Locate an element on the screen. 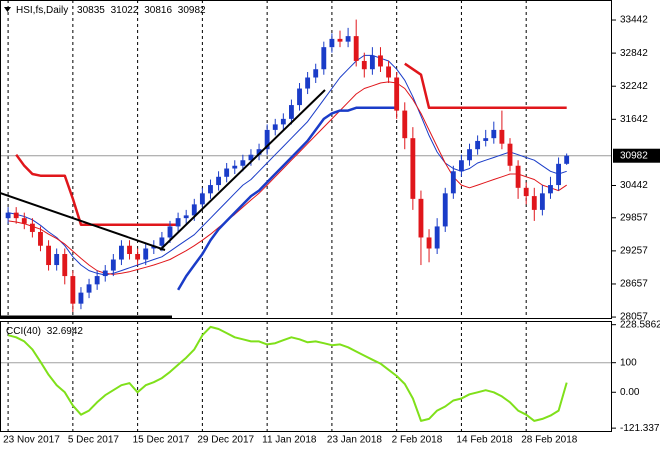  y-tick-label: 30442 is located at coordinates (634, 185).